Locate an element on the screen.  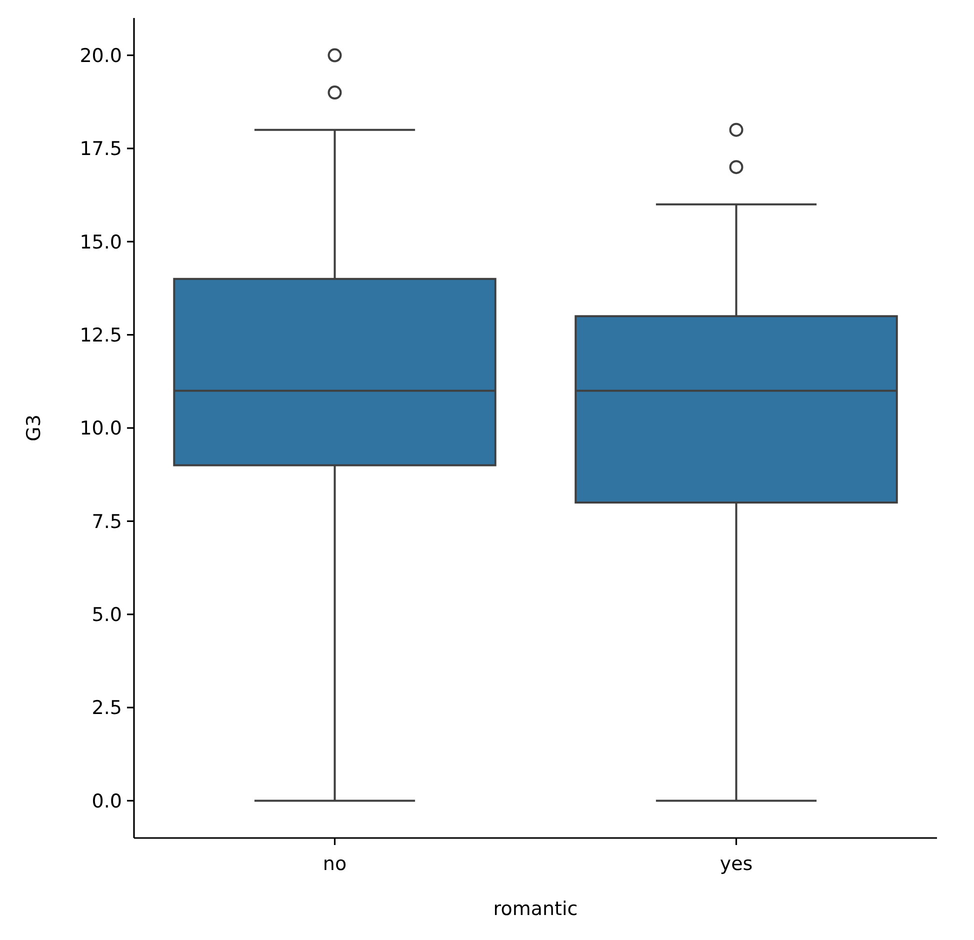
y-tick-label: 17.5 is located at coordinates (101, 149).